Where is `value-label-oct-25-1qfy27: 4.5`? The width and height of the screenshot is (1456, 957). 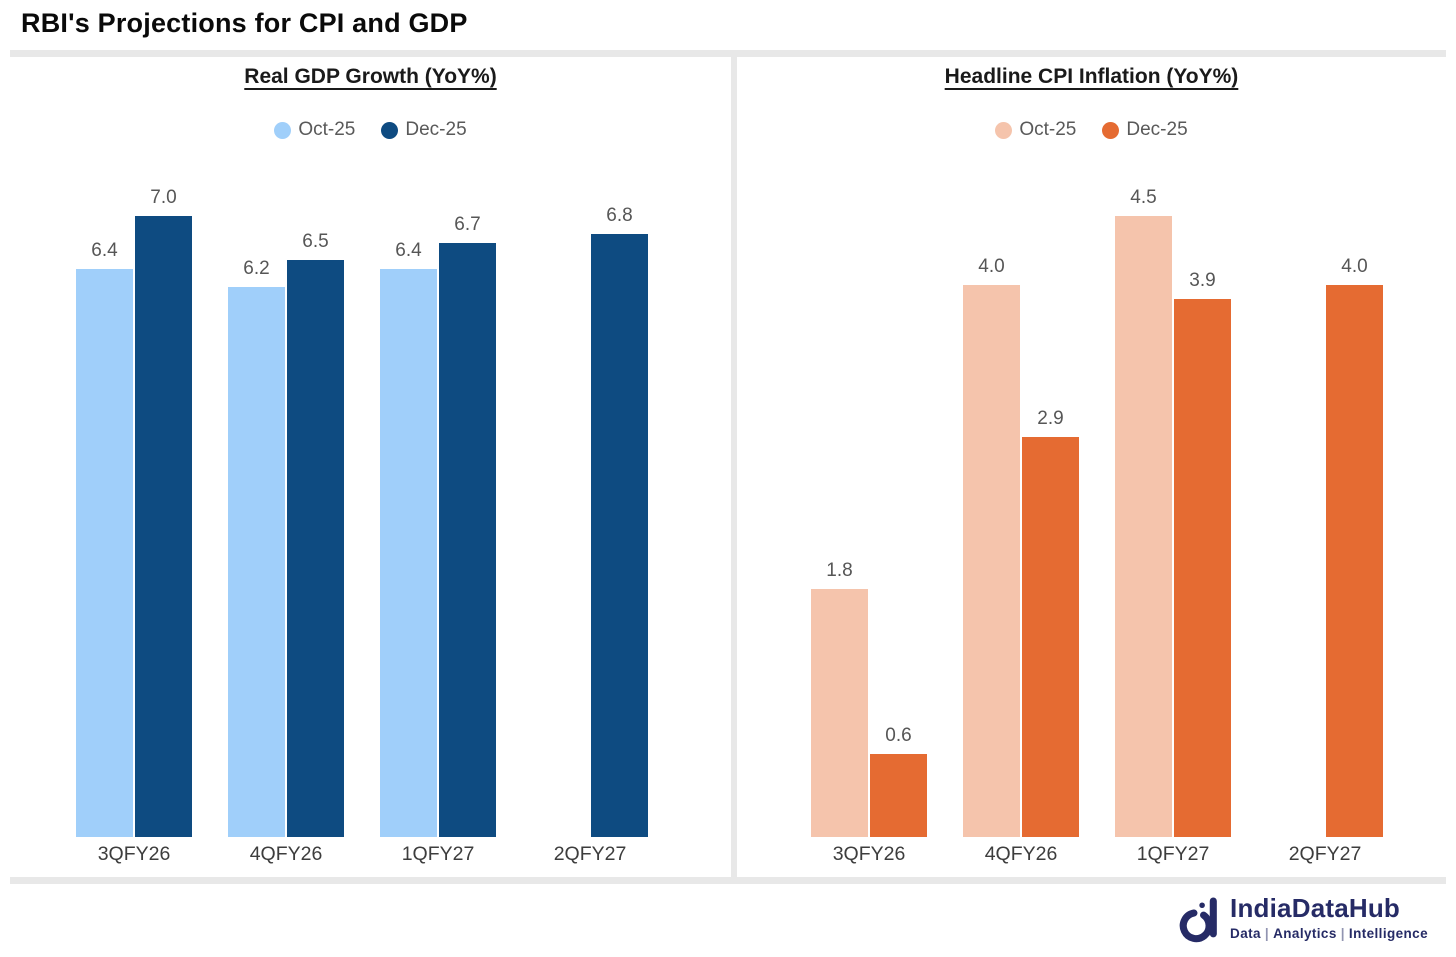
value-label-oct-25-1qfy27: 4.5 is located at coordinates (1143, 197).